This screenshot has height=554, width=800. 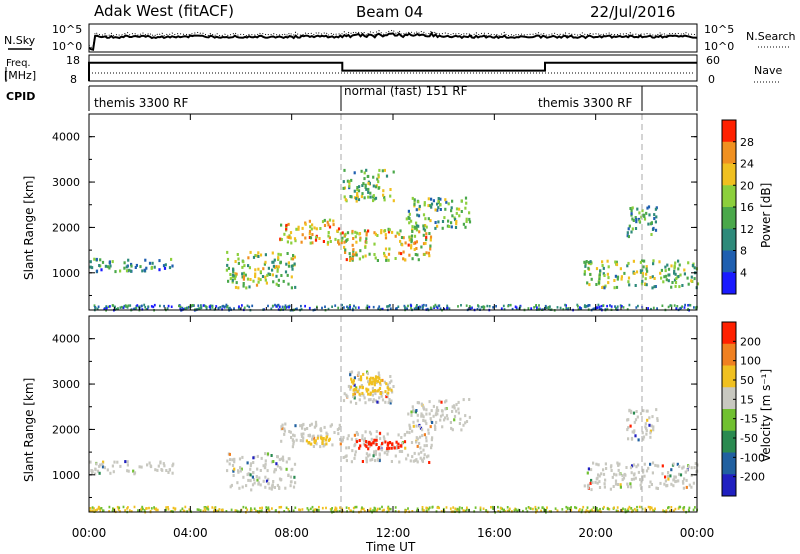 What do you see at coordinates (389, 12) in the screenshot?
I see `beam-title: Beam 04` at bounding box center [389, 12].